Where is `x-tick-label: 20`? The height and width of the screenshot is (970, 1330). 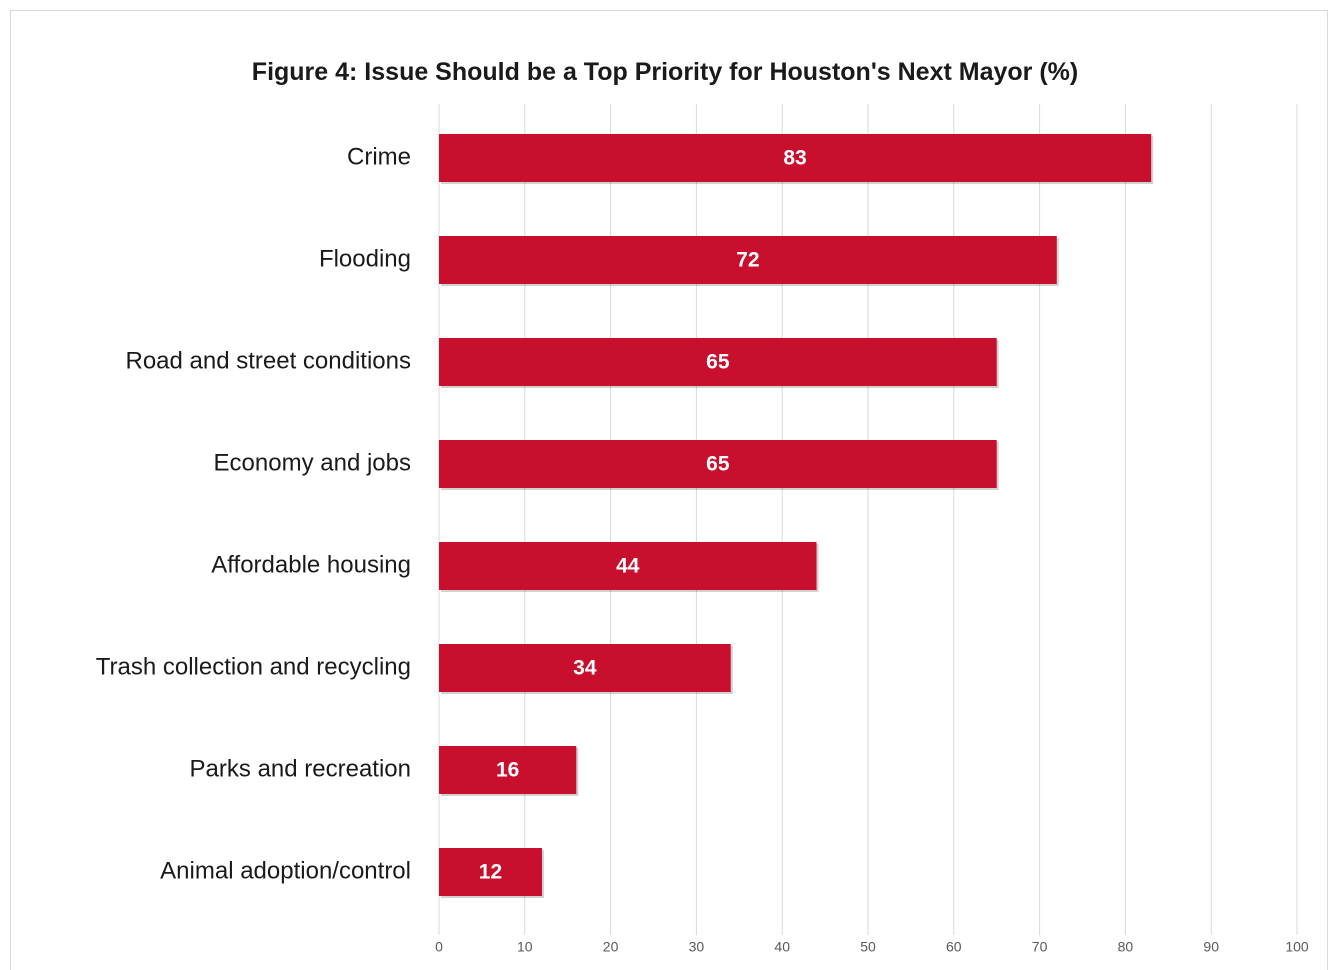 x-tick-label: 20 is located at coordinates (611, 947).